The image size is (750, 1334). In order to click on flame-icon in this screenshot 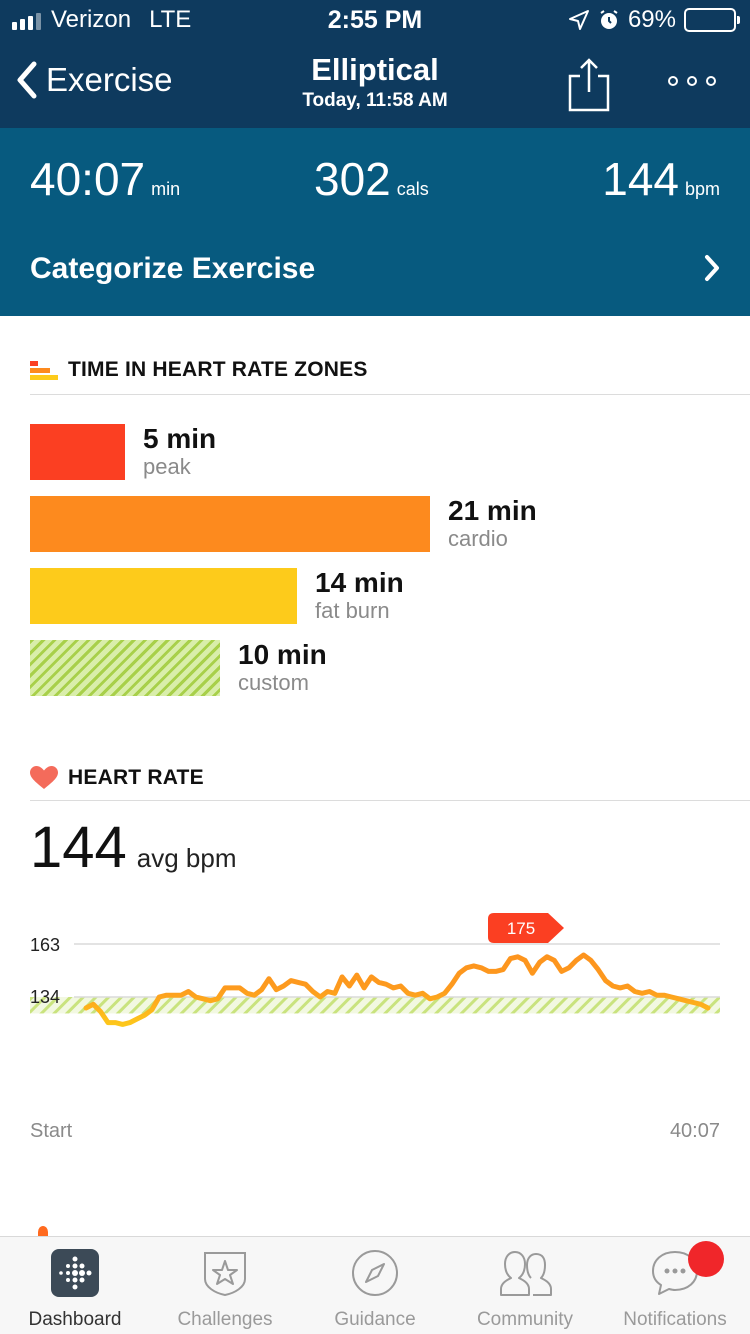, I will do `click(43, 1232)`.